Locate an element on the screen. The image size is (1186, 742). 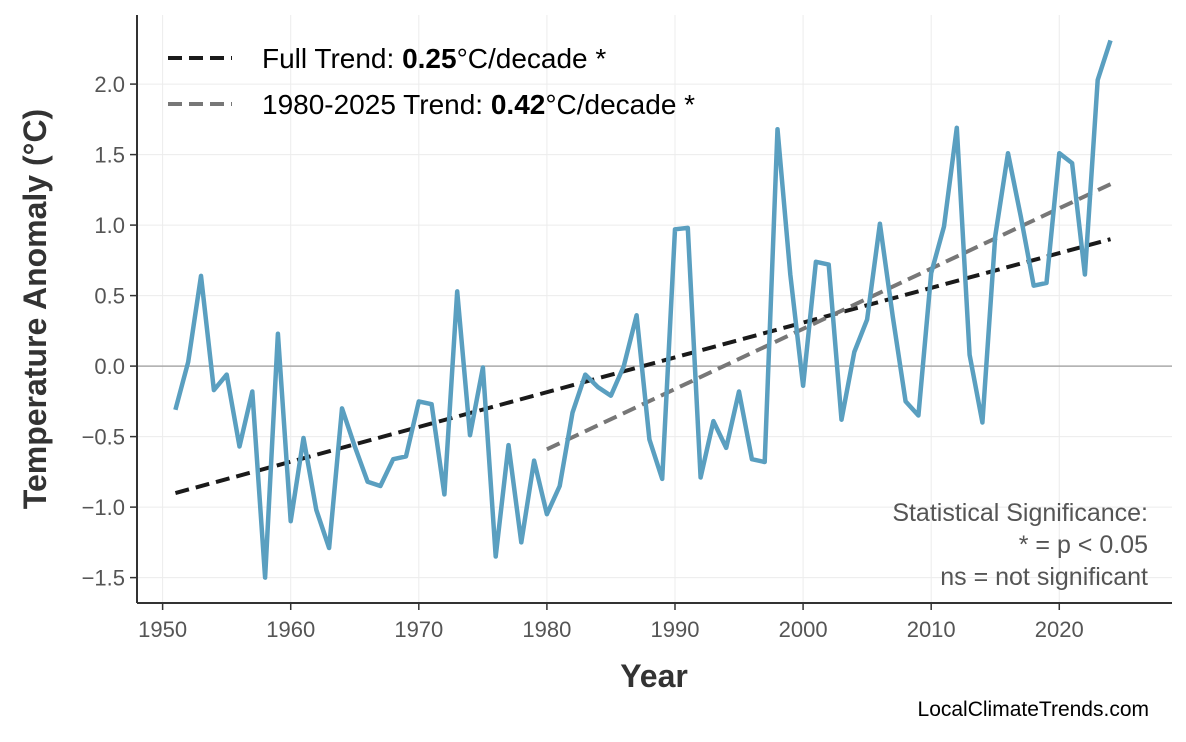
annotation-line-1: Statistical Significance: is located at coordinates (1020, 513).